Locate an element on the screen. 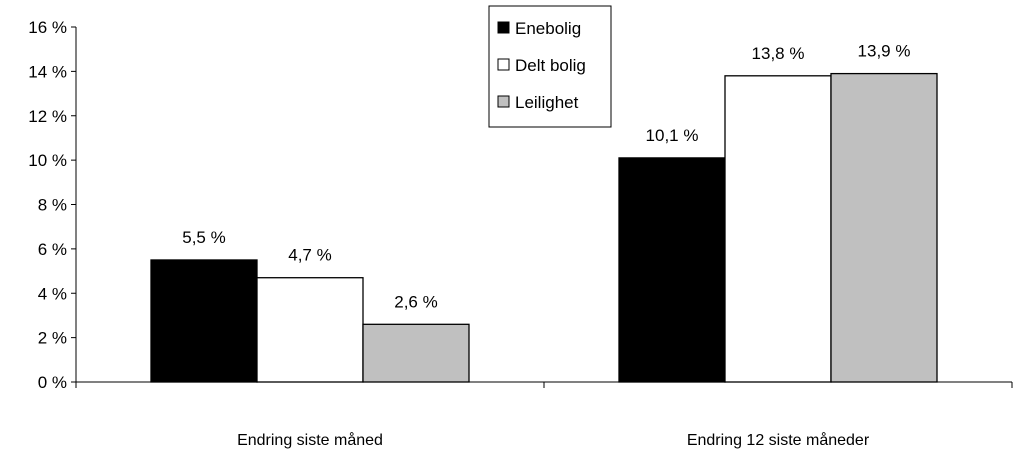  data-label: 2,6 % is located at coordinates (415, 301).